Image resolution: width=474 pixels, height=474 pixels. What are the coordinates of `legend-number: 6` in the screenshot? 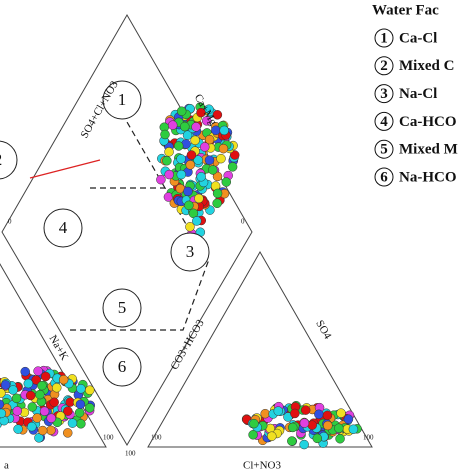 It's located at (384, 177).